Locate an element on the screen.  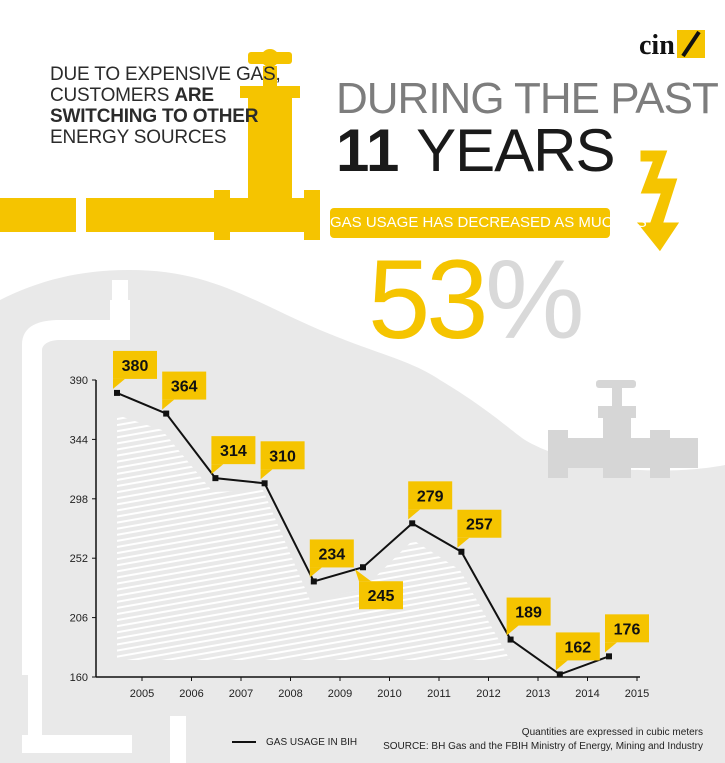
data-label: 364 is located at coordinates (184, 387).